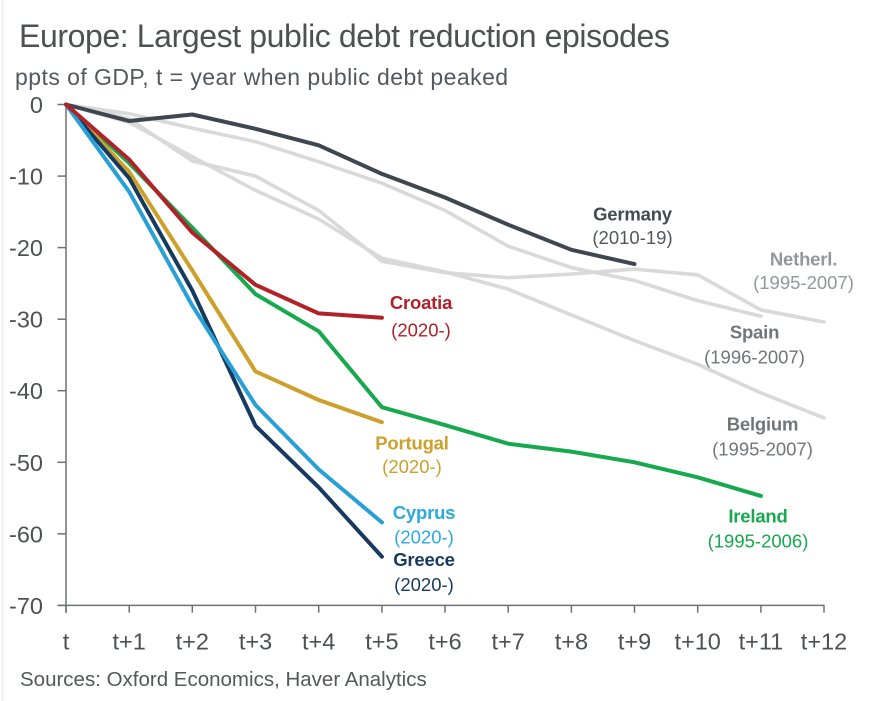 Image resolution: width=880 pixels, height=701 pixels. I want to click on svg-text: t+3, so click(255, 642).